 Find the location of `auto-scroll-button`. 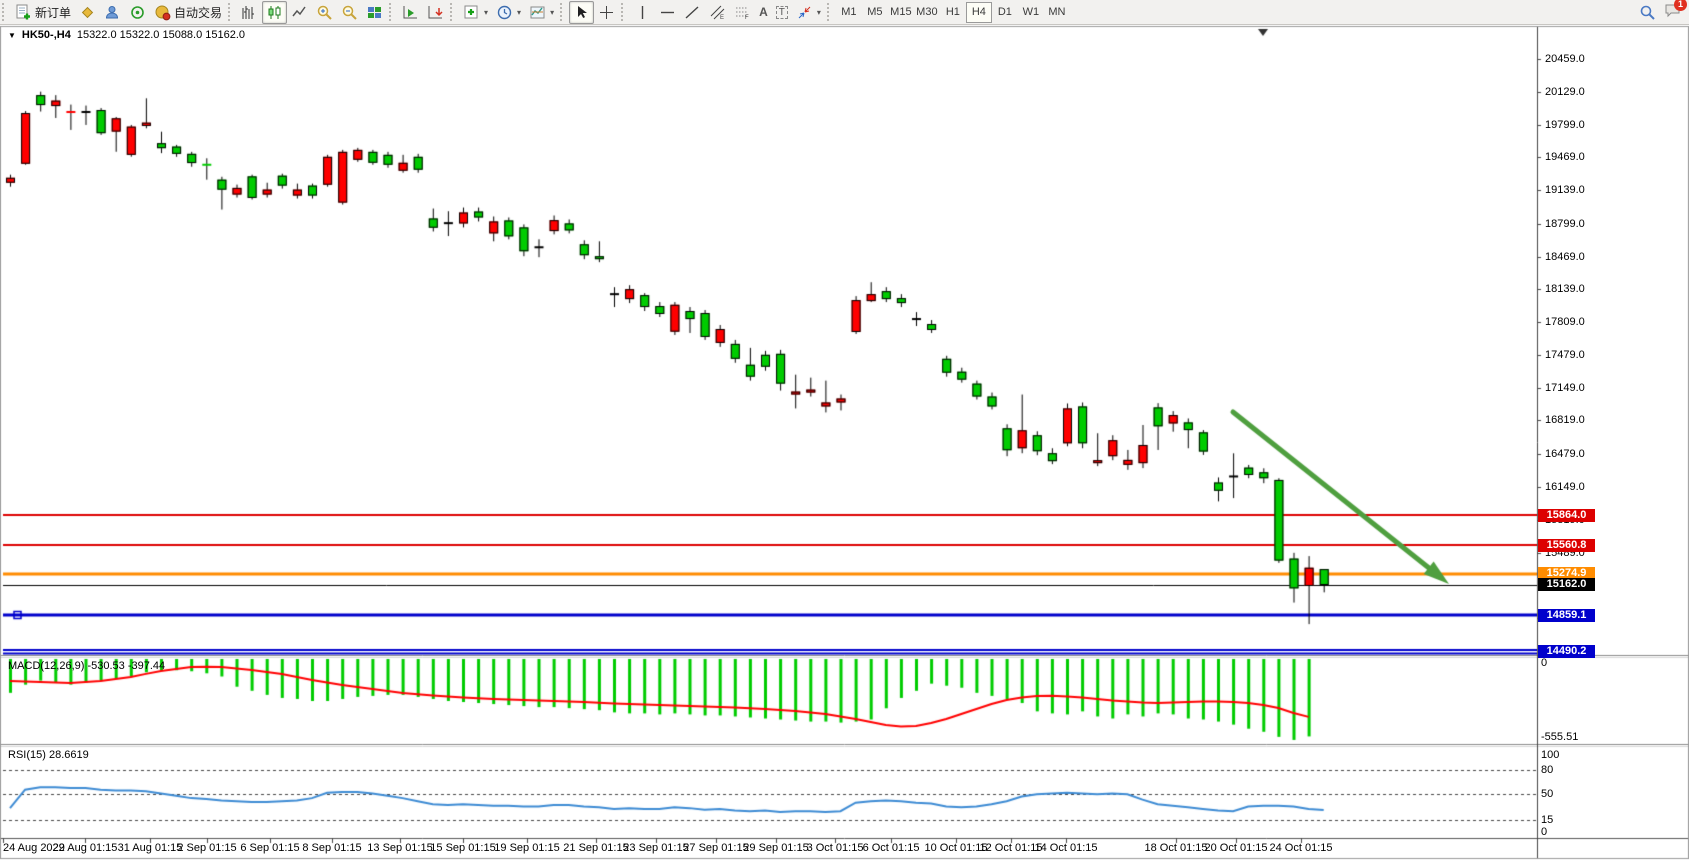

auto-scroll-button is located at coordinates (410, 12).